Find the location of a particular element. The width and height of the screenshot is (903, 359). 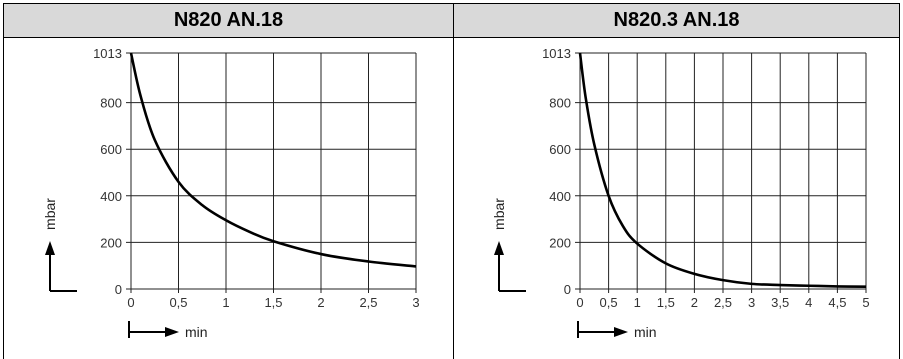

x-tick-label: 3,5 is located at coordinates (780, 302).